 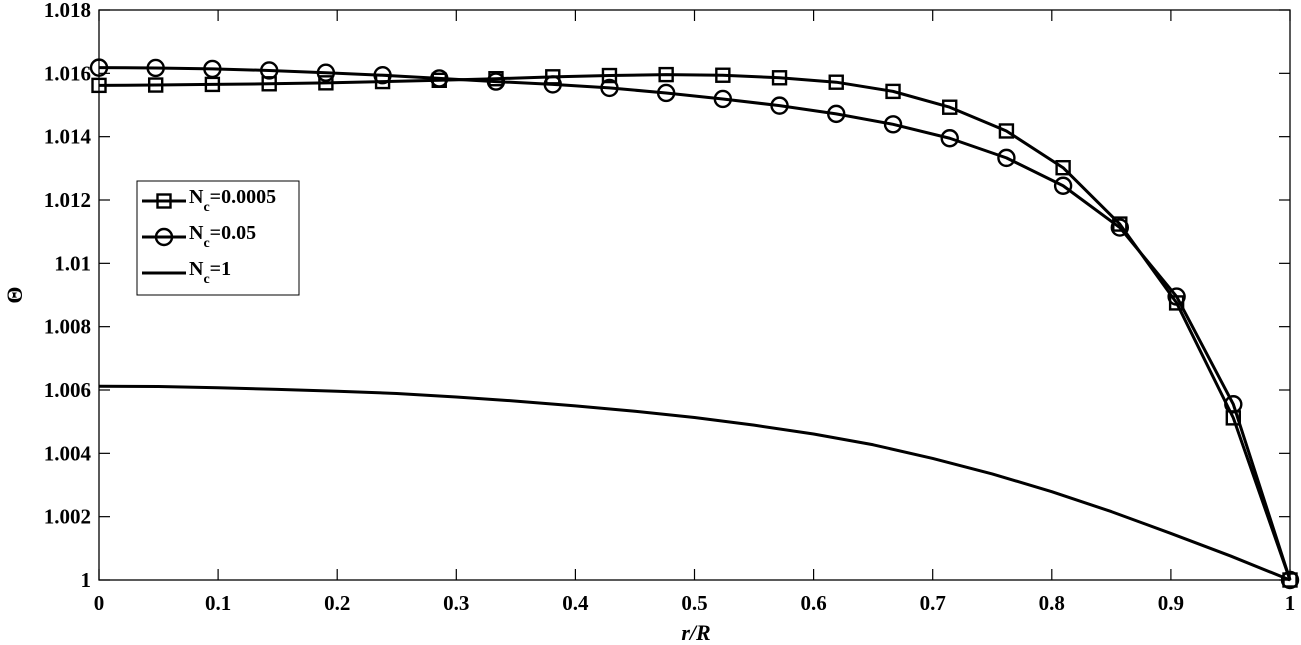 I want to click on x-tick-label: 0.7, so click(x=933, y=603).